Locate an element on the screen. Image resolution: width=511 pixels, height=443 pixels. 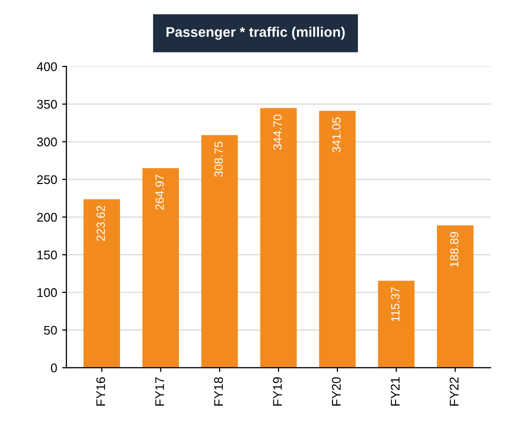
data-label: 344.70 is located at coordinates (277, 132).